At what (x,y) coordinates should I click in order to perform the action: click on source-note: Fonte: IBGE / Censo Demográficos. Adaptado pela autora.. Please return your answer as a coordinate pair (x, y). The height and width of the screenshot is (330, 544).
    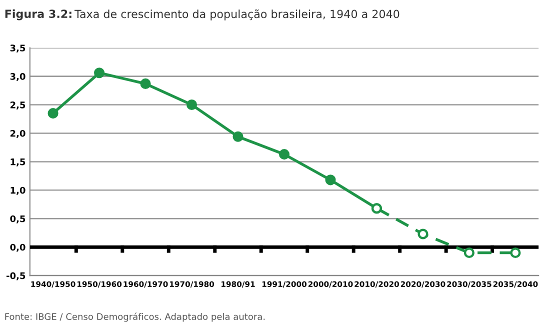
    Looking at the image, I should click on (135, 317).